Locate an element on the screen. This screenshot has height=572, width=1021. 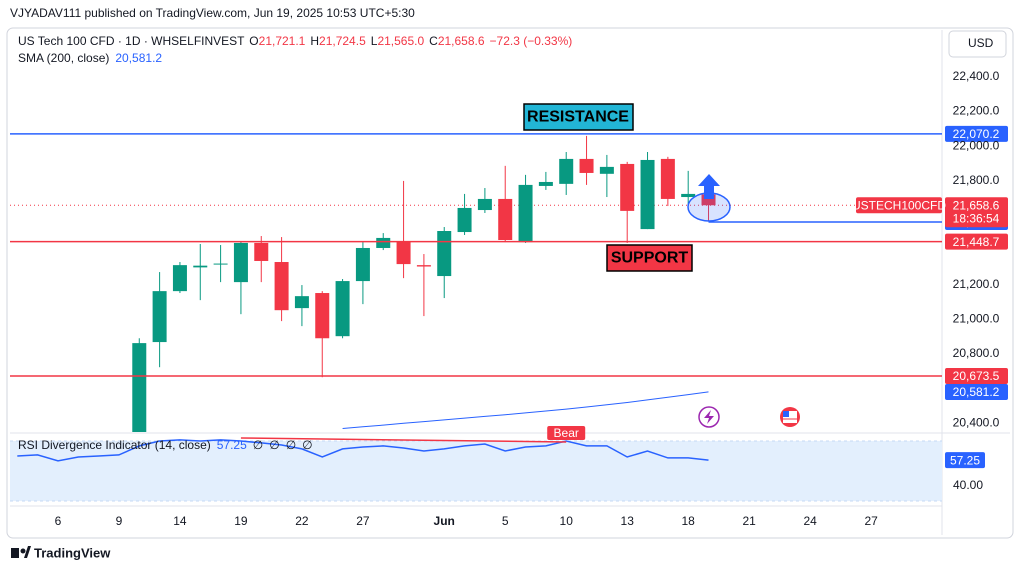
level-tag-label: 21,448.7 is located at coordinates (976, 242).